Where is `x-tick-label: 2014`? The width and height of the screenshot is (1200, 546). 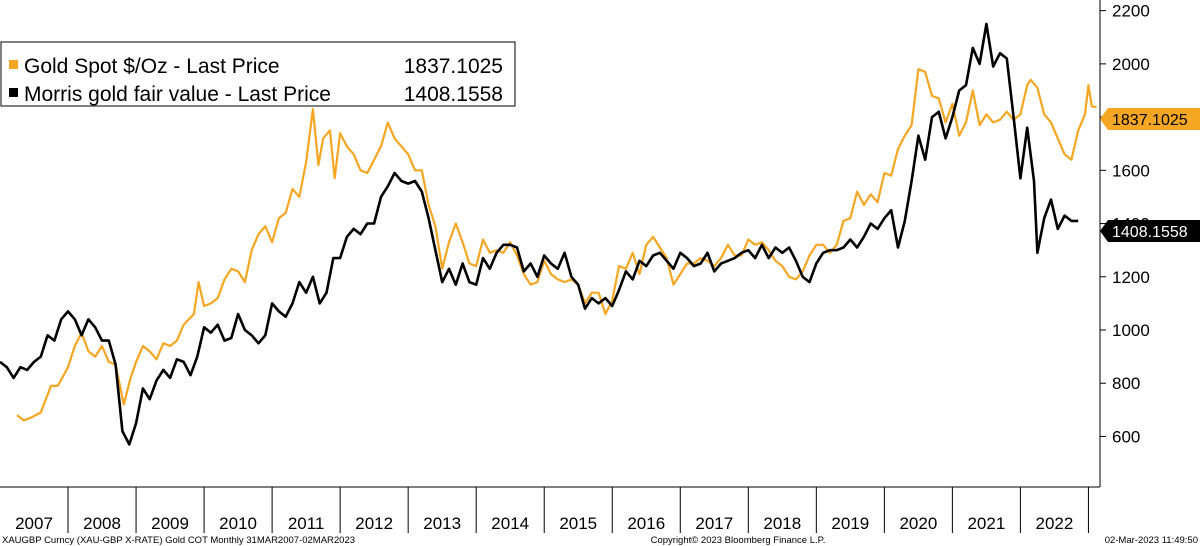
x-tick-label: 2014 is located at coordinates (510, 523).